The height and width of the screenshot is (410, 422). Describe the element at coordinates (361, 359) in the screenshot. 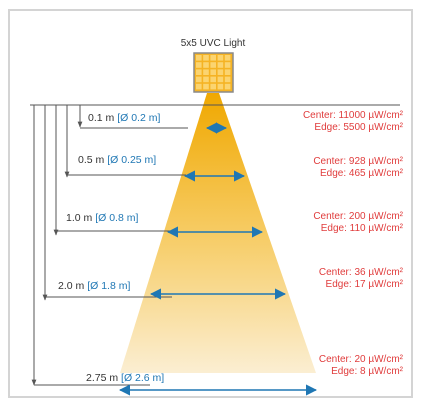

I see `center-irradiance: Center: 20 µW/cm²` at that location.